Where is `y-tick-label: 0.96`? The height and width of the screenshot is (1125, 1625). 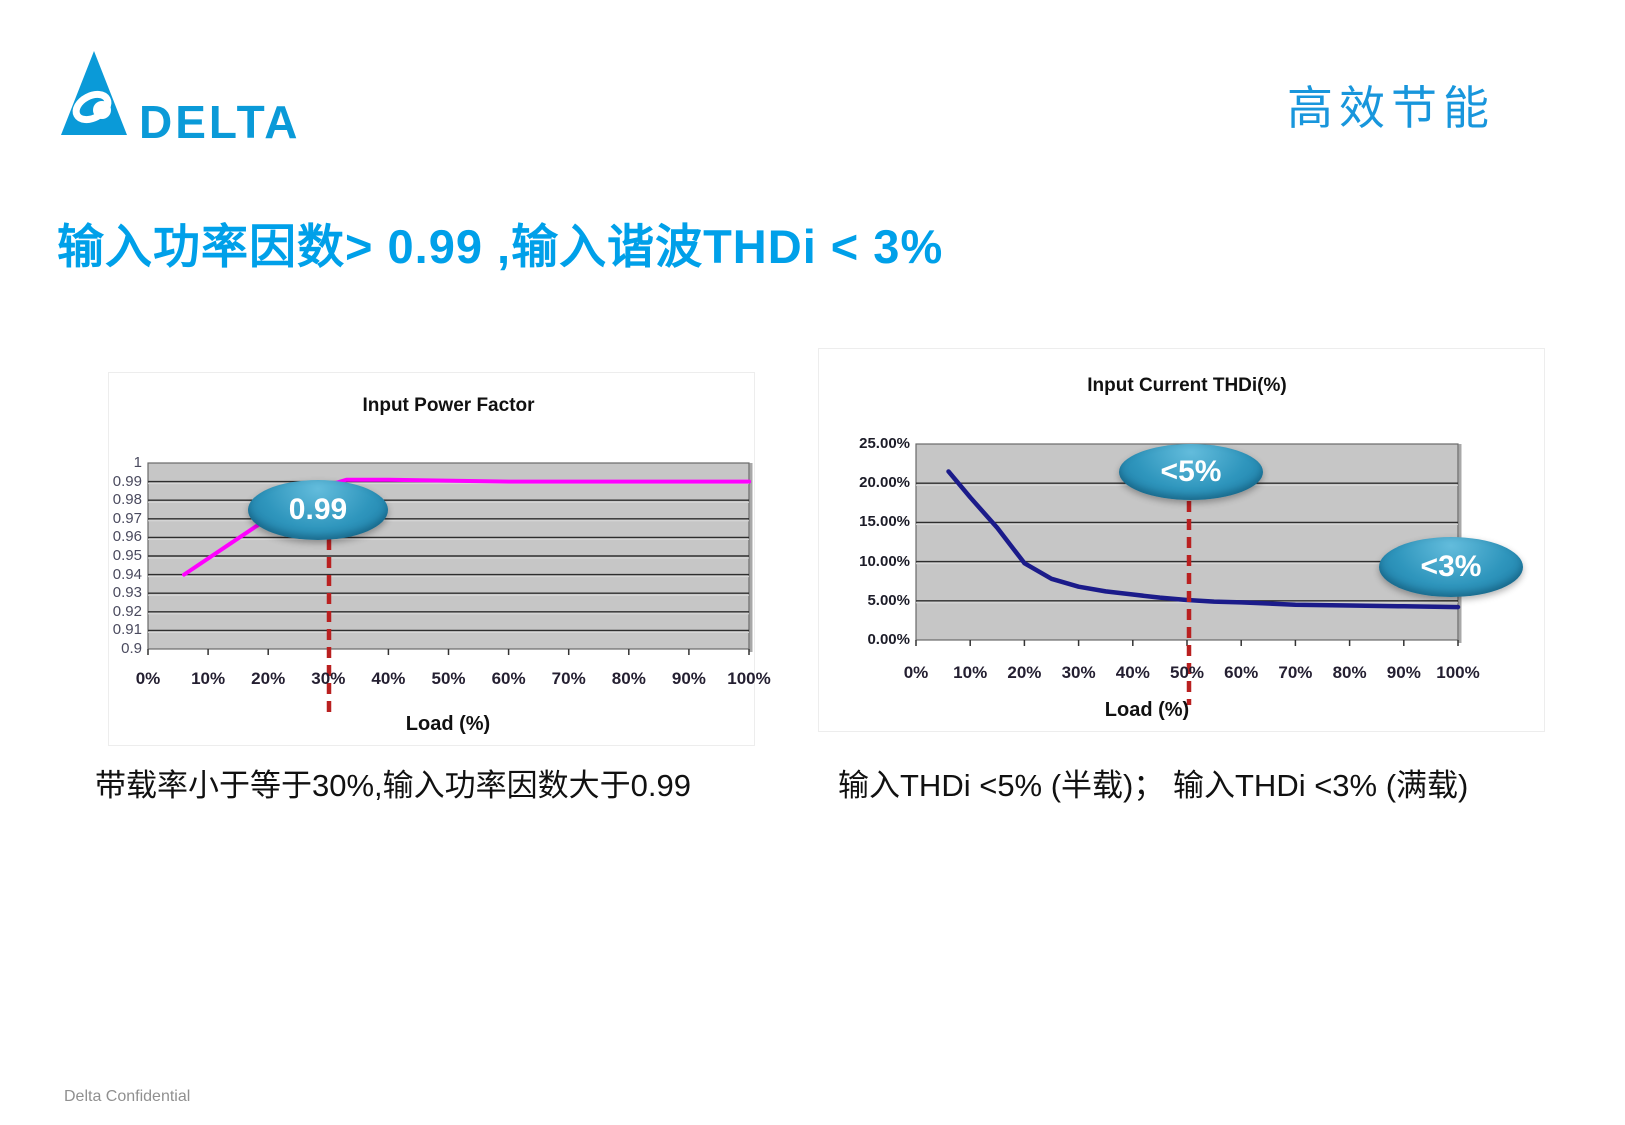
y-tick-label: 0.96 is located at coordinates (127, 537).